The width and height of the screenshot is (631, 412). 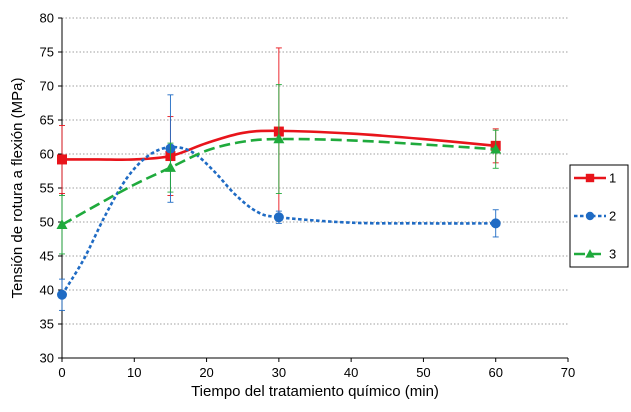 I want to click on y-tick-label: 65, so click(x=47, y=120).